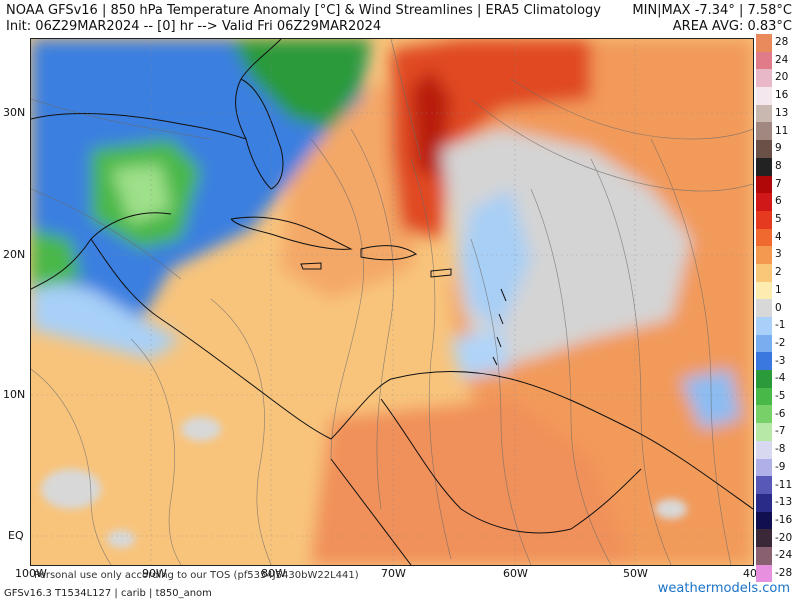 This screenshot has width=800, height=600. I want to click on area-average-readout: AREA AVG: 0.83°C, so click(732, 26).